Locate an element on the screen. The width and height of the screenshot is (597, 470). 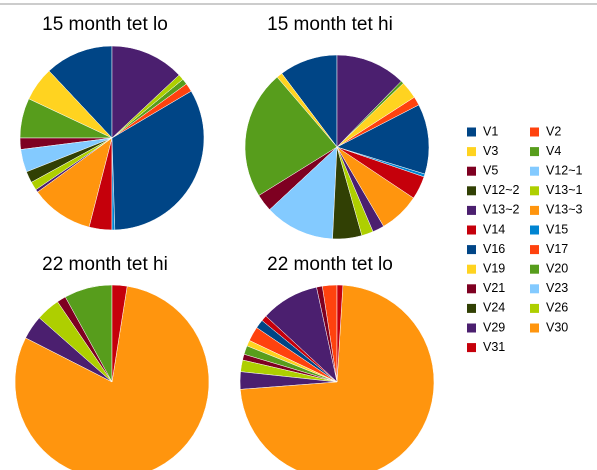
legend-label: V13~2 is located at coordinates (501, 210).